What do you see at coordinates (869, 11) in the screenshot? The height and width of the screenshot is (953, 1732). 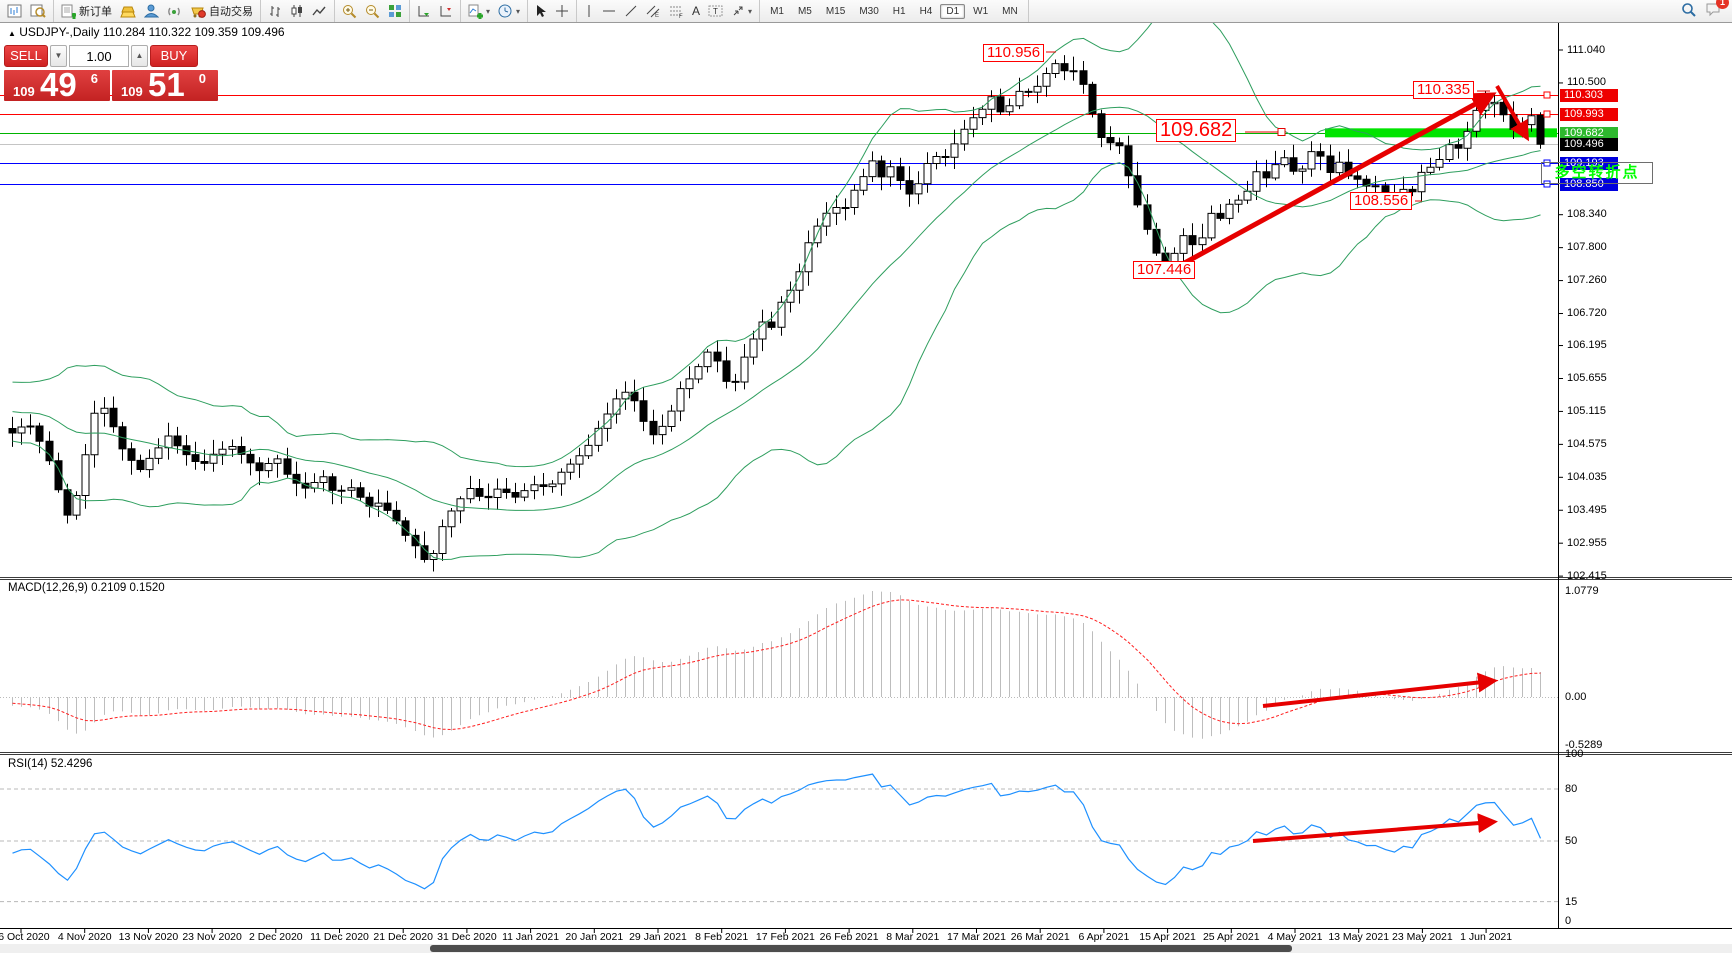 I see `timeframe-m30-button: M30` at bounding box center [869, 11].